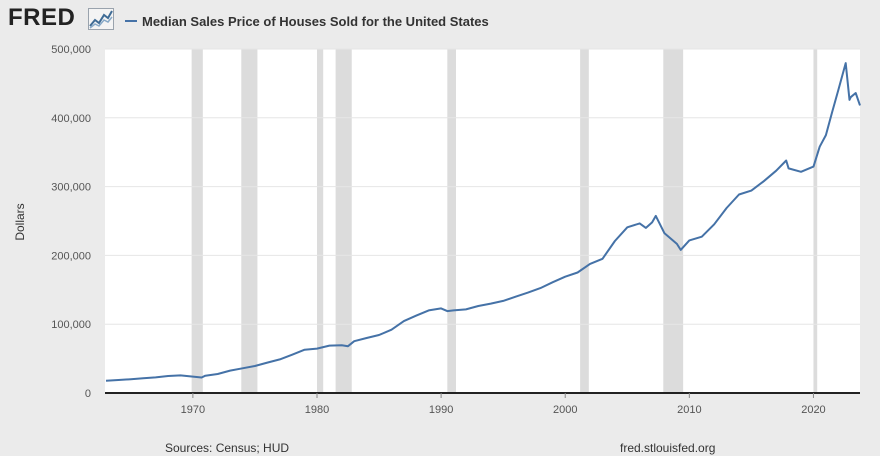 The width and height of the screenshot is (880, 456). Describe the element at coordinates (441, 410) in the screenshot. I see `x-tick-label: 1990` at that location.